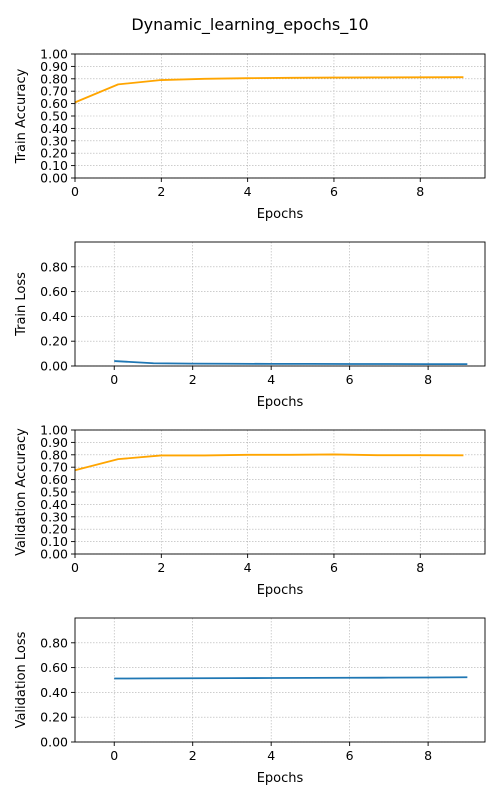 The image size is (500, 800). Describe the element at coordinates (21, 492) in the screenshot. I see `y-axis-label: Validation Accuracy` at that location.